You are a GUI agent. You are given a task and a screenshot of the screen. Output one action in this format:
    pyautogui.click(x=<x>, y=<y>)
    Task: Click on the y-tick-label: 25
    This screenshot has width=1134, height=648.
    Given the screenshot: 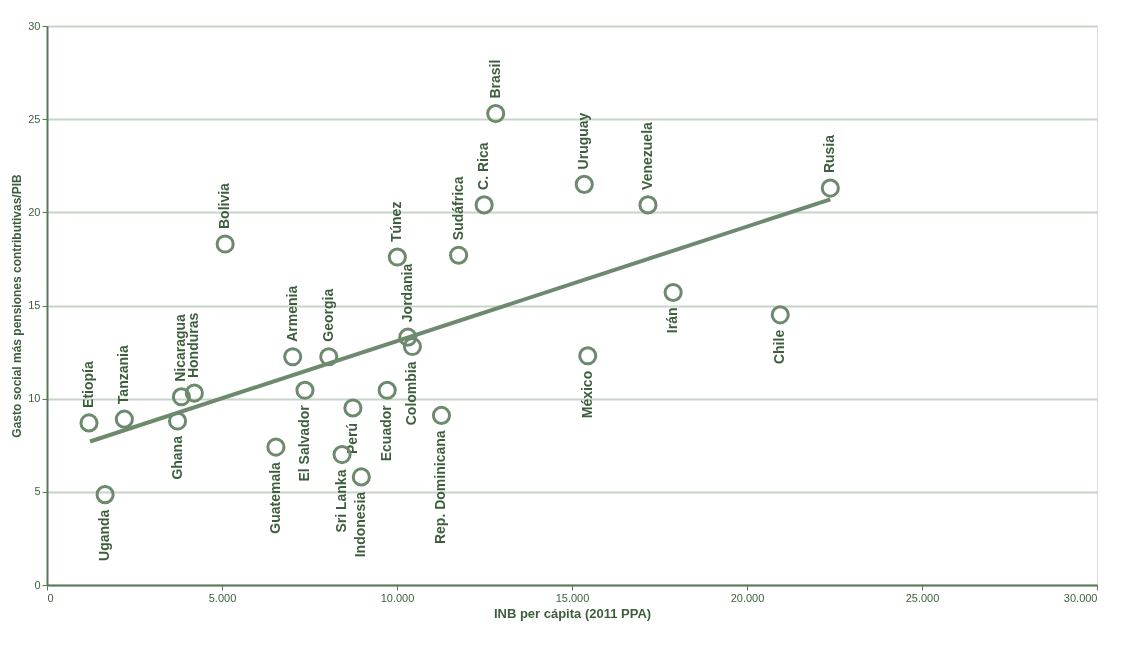 What is the action you would take?
    pyautogui.click(x=34, y=118)
    